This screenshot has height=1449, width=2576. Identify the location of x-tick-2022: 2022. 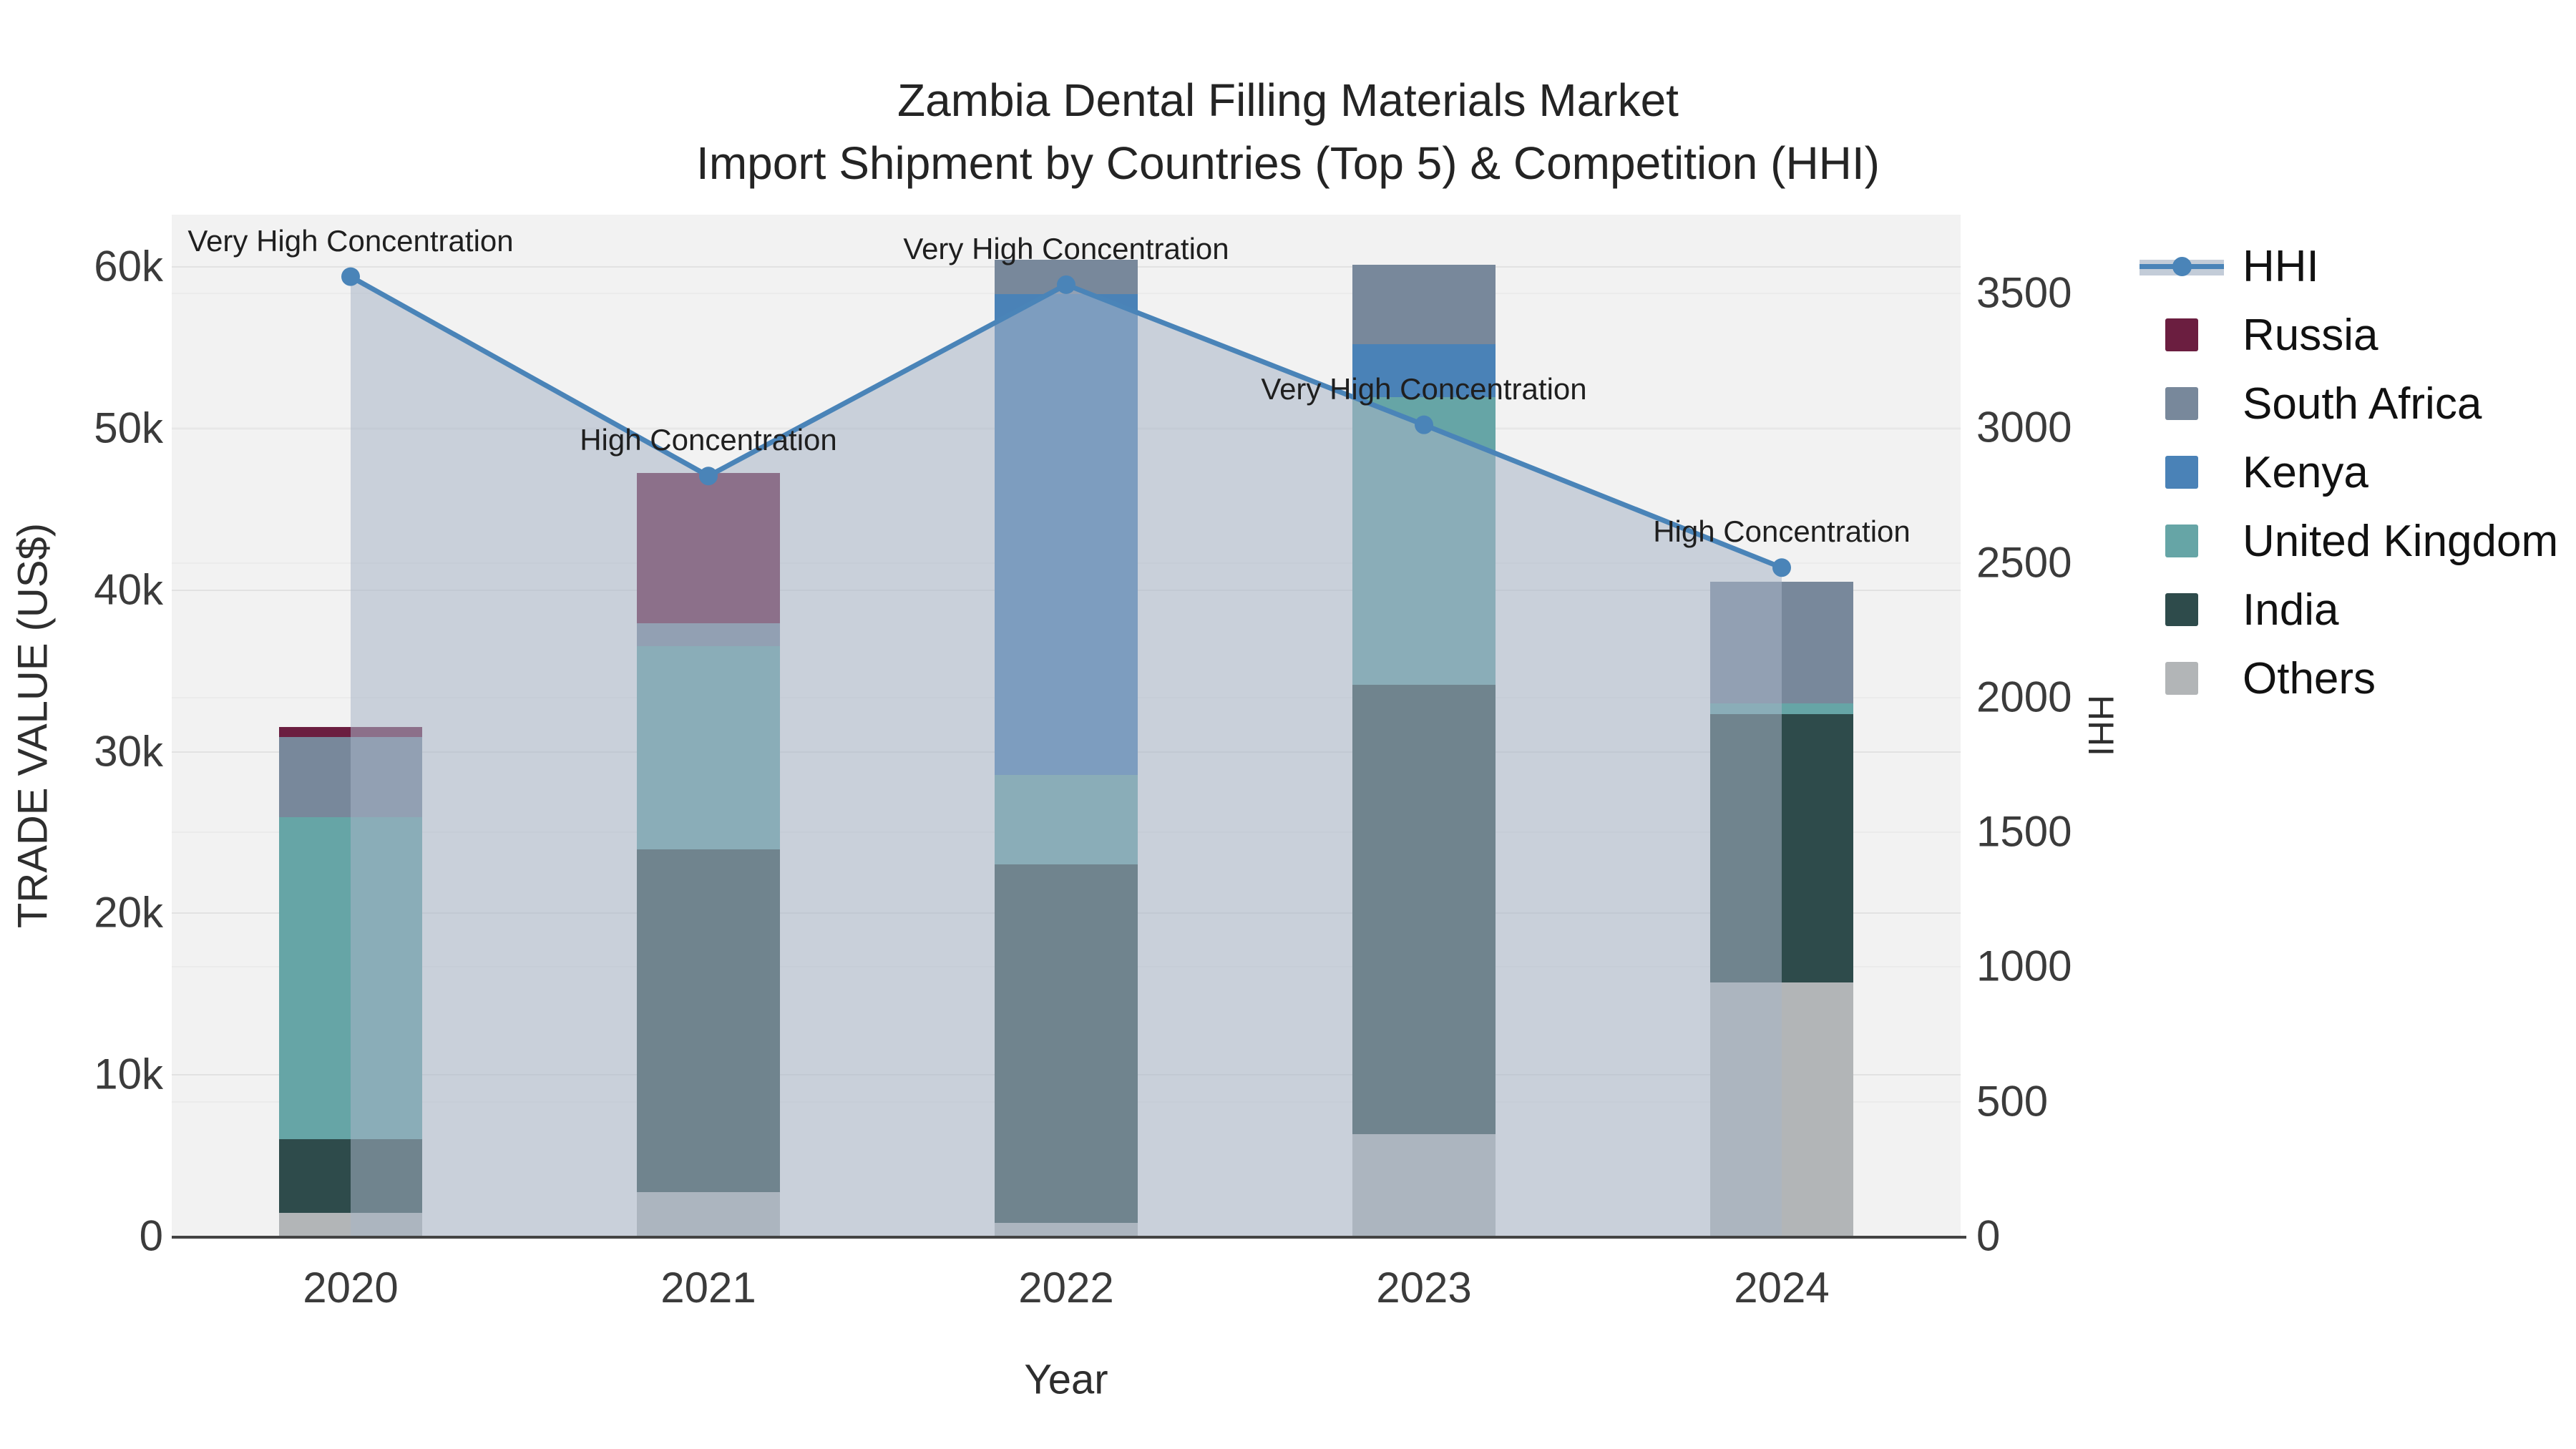
(1066, 1288).